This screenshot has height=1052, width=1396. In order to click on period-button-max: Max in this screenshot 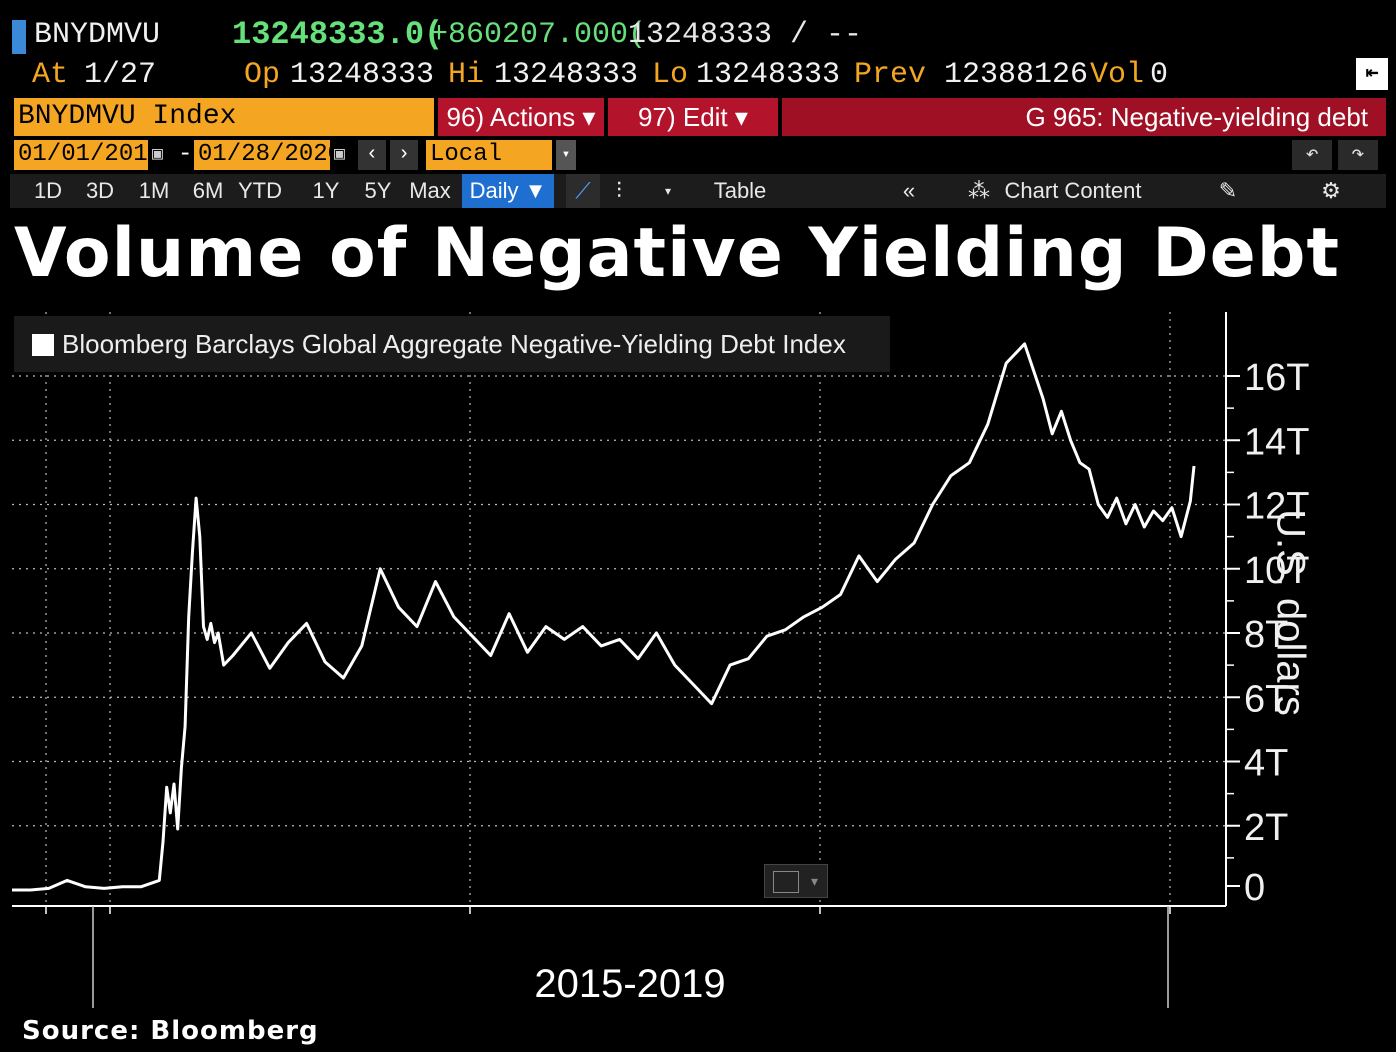, I will do `click(430, 190)`.